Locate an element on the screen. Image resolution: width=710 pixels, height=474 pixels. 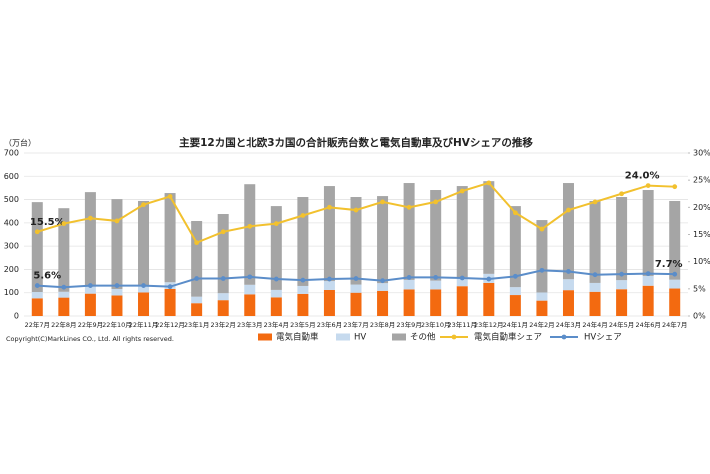
x-tick-label: 23年2月 is located at coordinates (222, 324).